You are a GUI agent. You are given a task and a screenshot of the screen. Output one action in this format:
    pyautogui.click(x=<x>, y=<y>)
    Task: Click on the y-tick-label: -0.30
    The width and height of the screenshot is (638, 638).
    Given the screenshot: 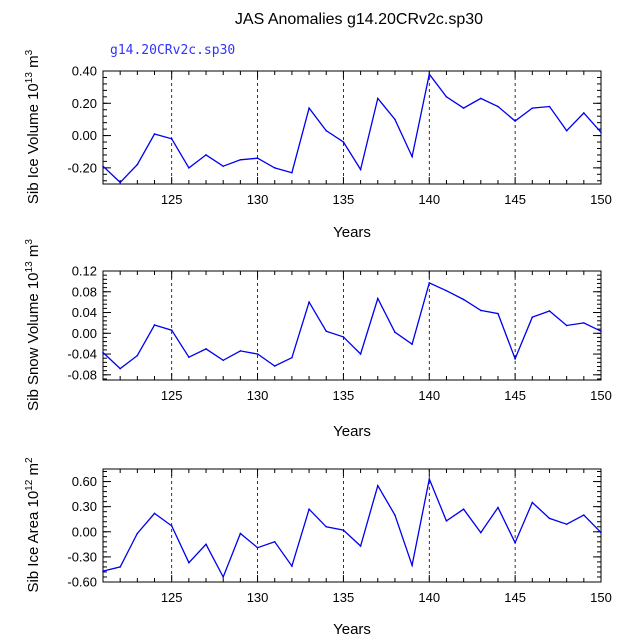 What is the action you would take?
    pyautogui.click(x=82, y=556)
    